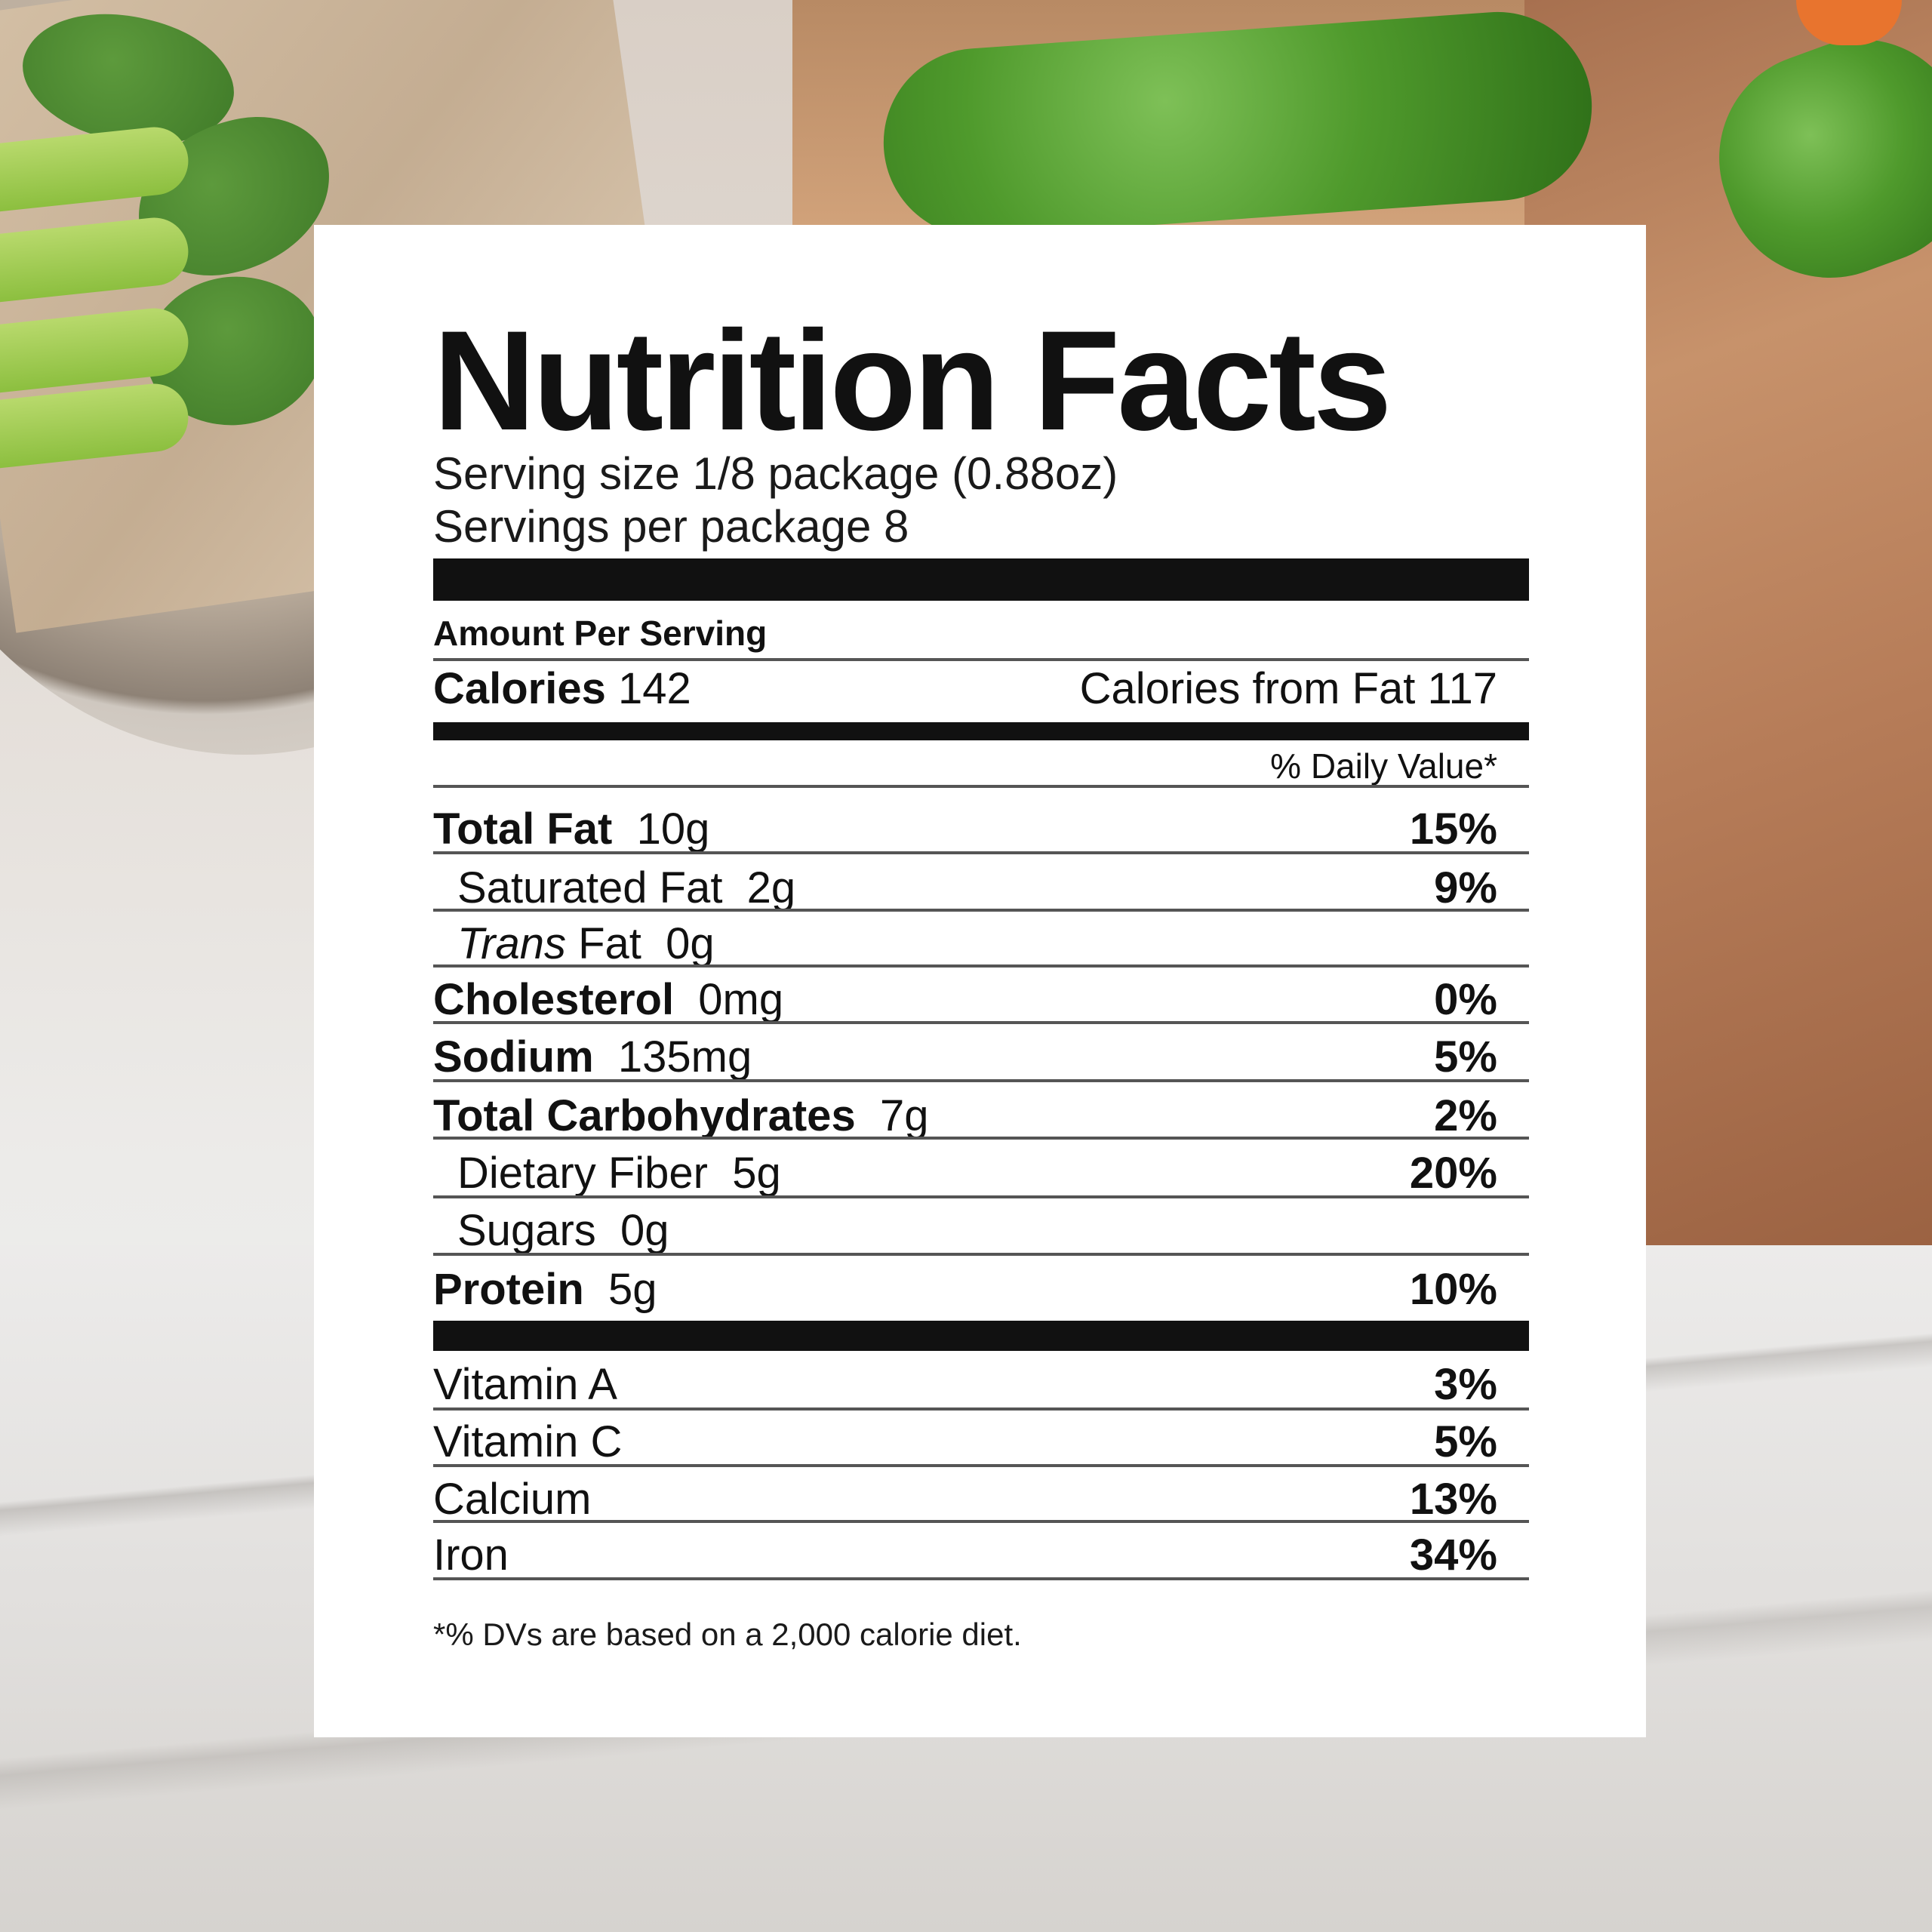  Describe the element at coordinates (1453, 1555) in the screenshot. I see `vitamin-dv: 34%` at that location.